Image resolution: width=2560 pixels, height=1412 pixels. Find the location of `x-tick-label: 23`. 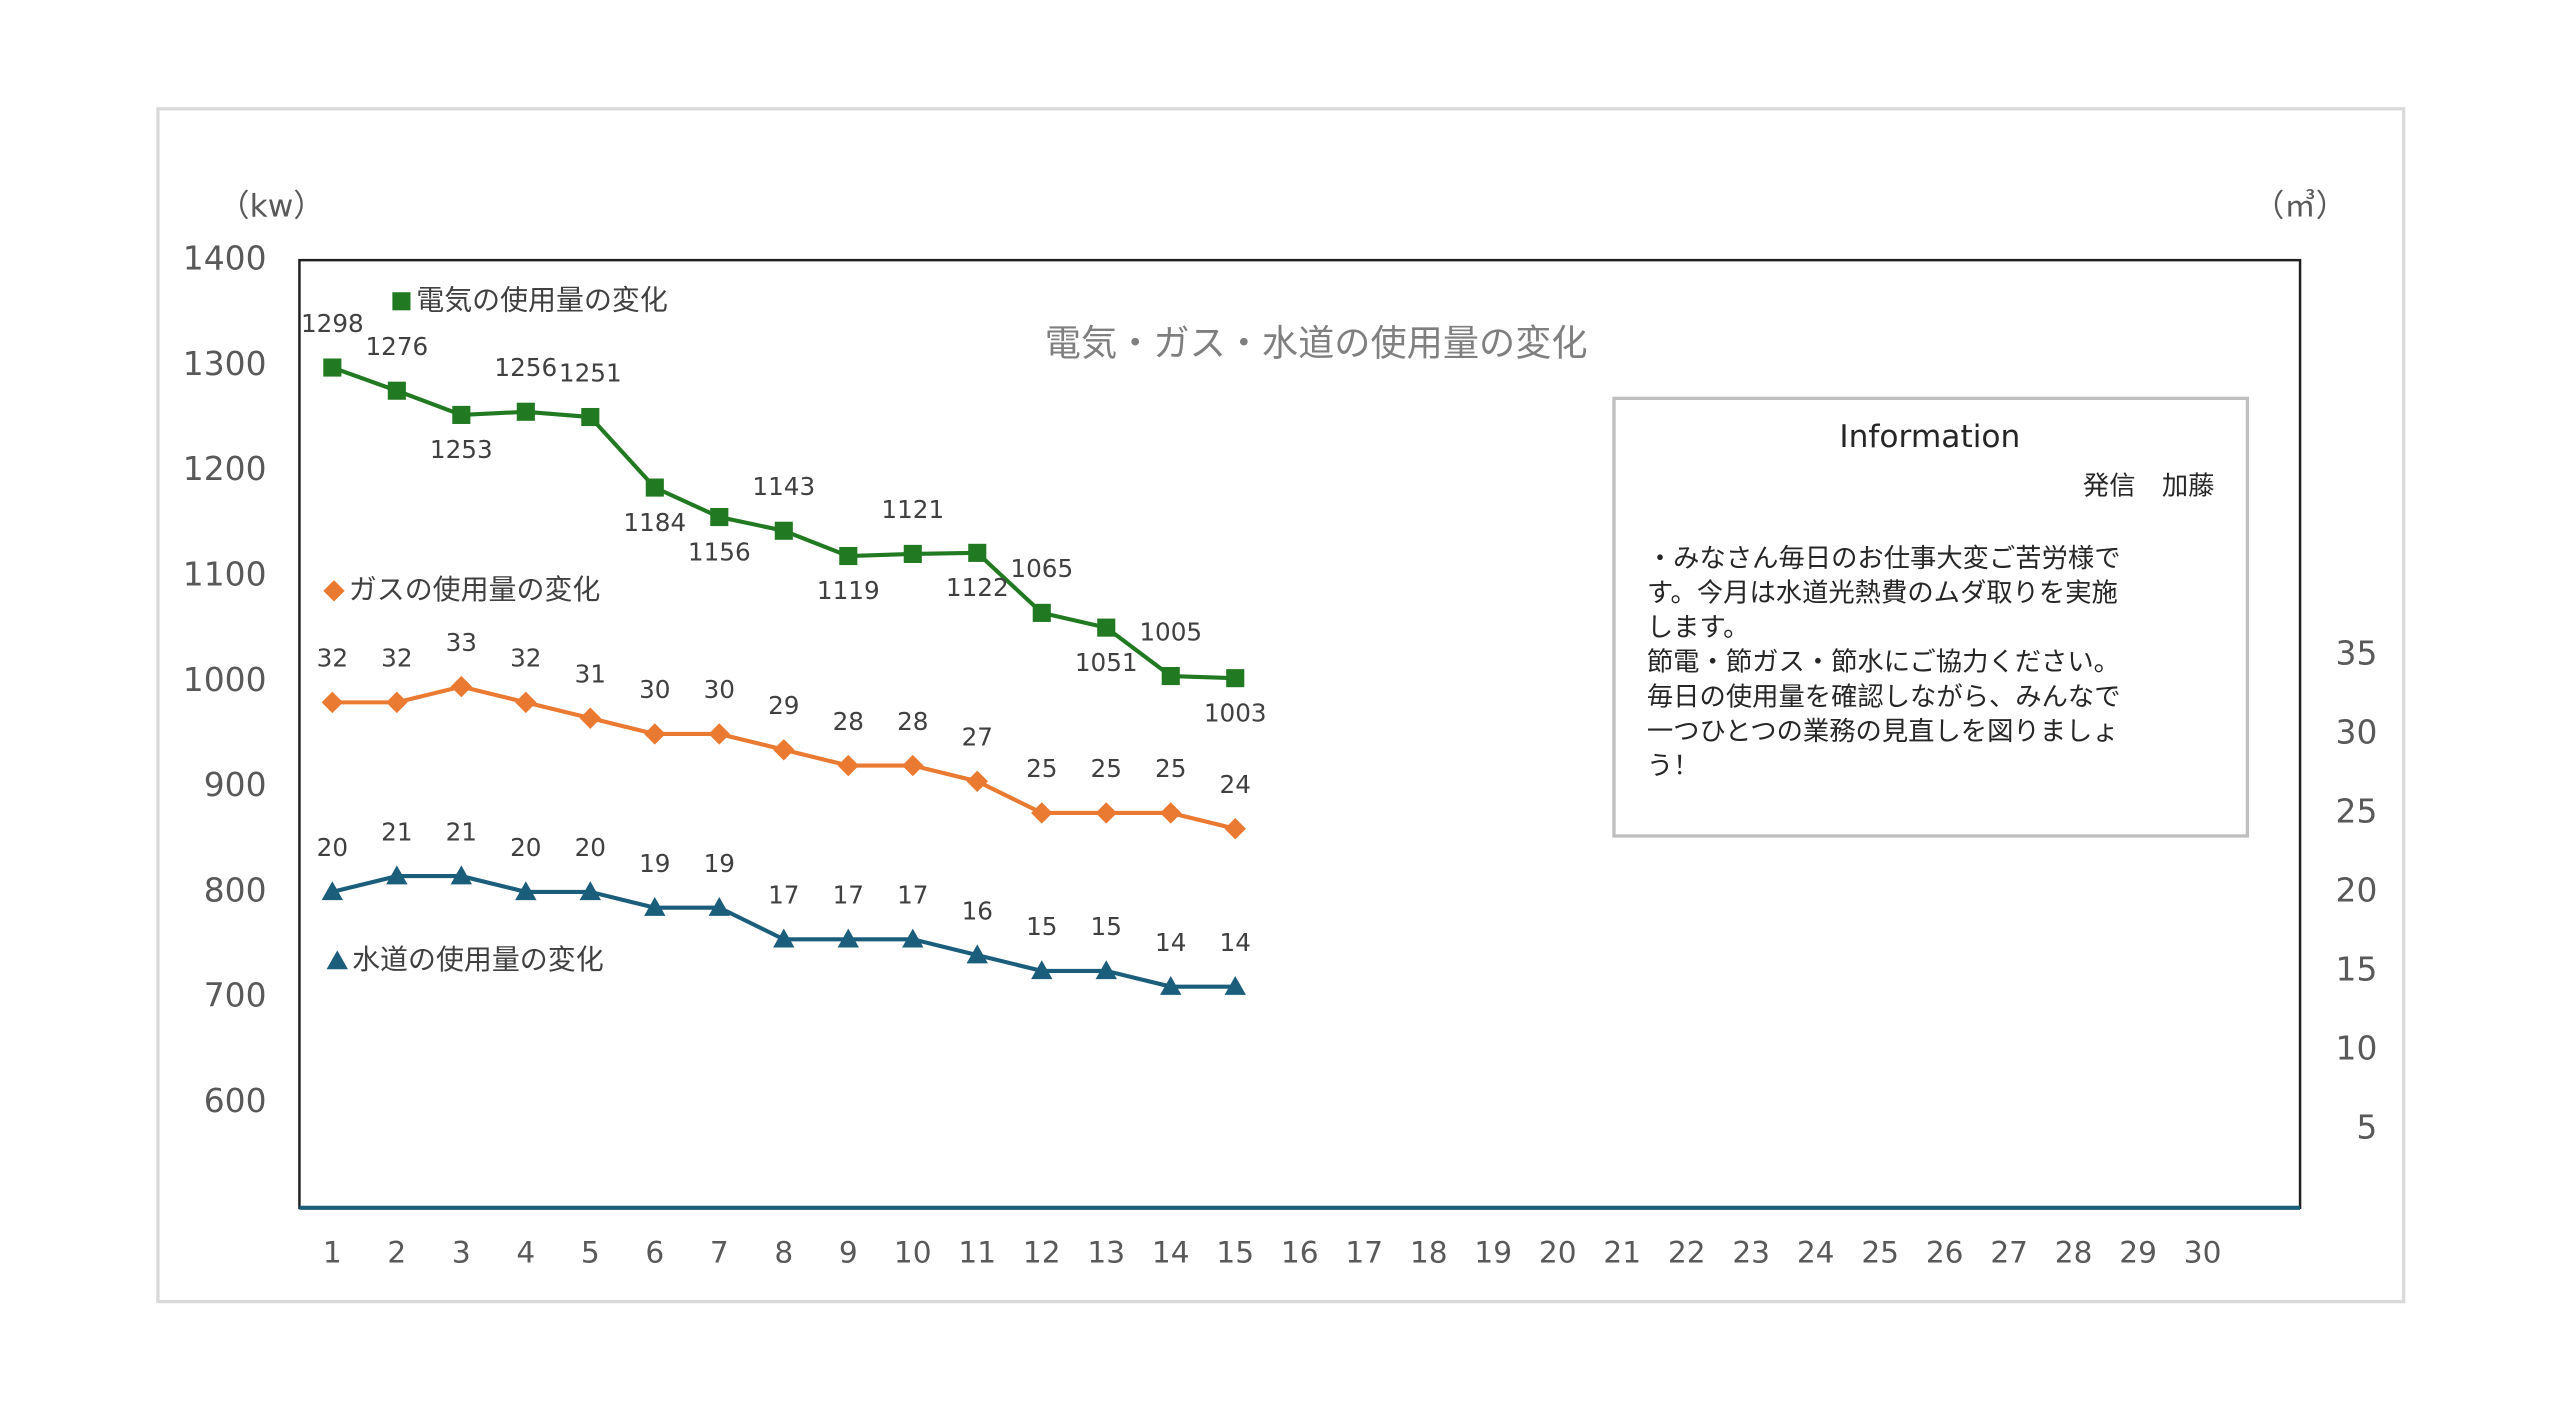

x-tick-label: 23 is located at coordinates (1751, 1252).